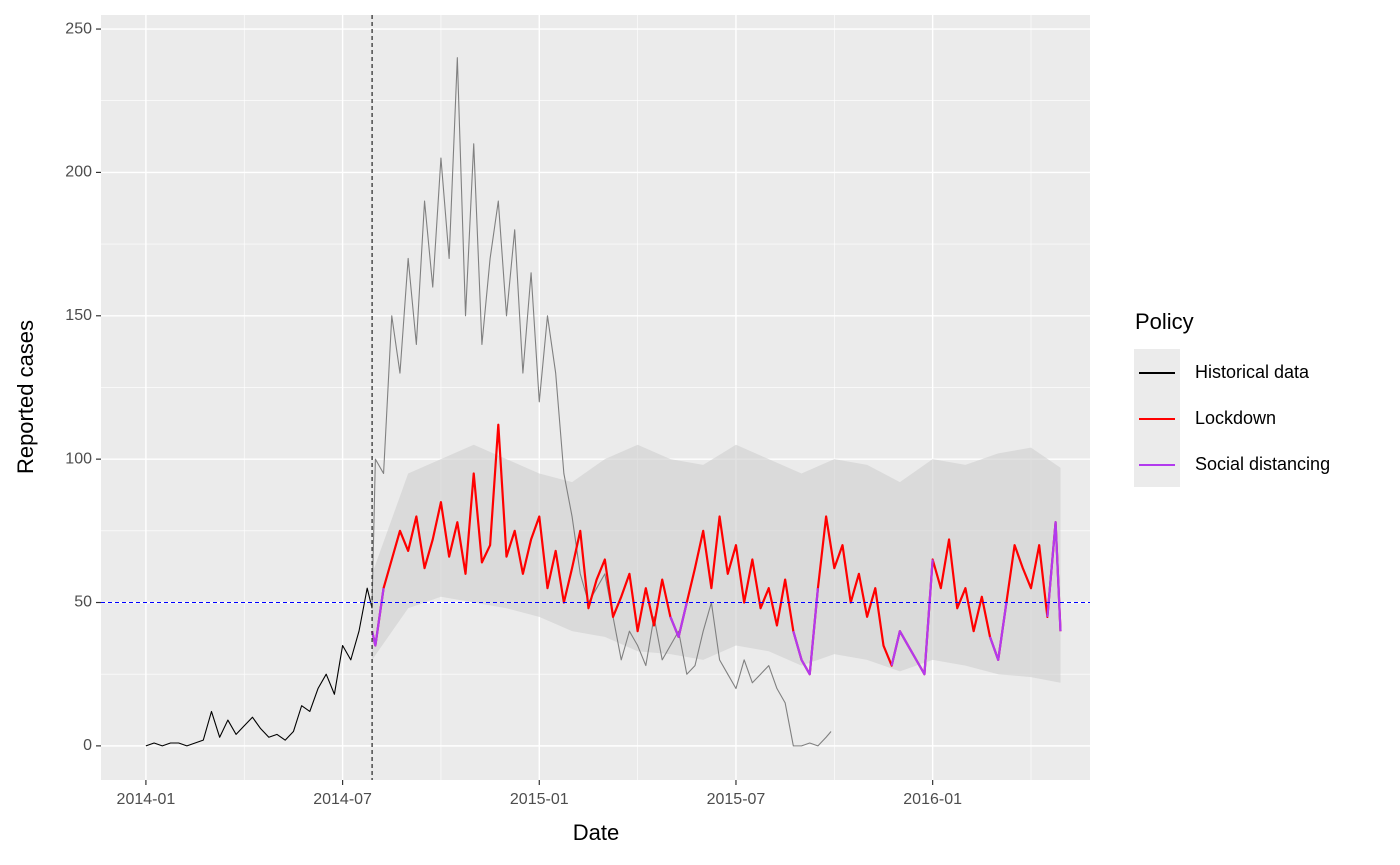 This screenshot has width=1400, height=865. What do you see at coordinates (78, 315) in the screenshot?
I see `y-tick-label: 150` at bounding box center [78, 315].